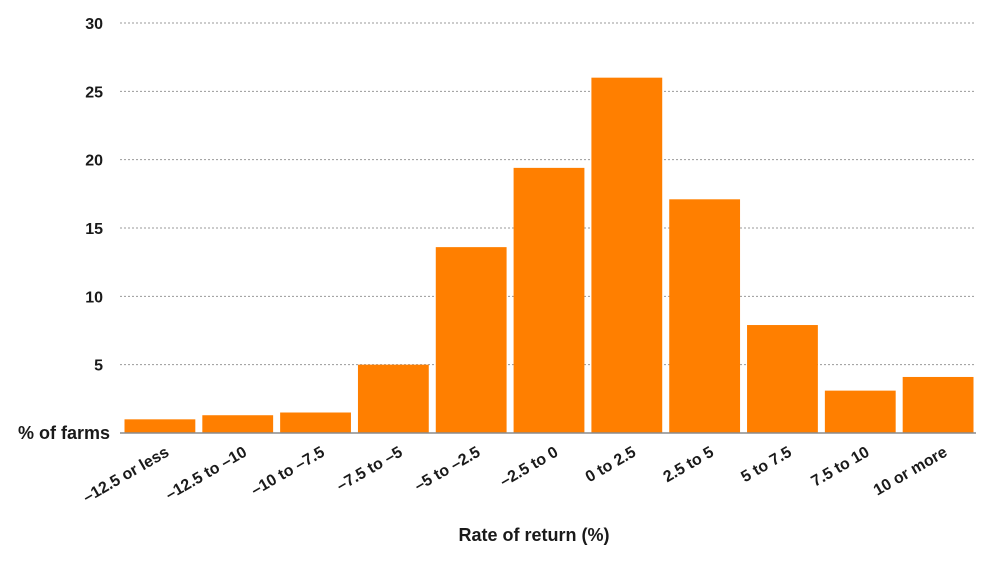 This screenshot has width=1000, height=574. Describe the element at coordinates (64, 433) in the screenshot. I see `y-axis-title: % of farms` at that location.